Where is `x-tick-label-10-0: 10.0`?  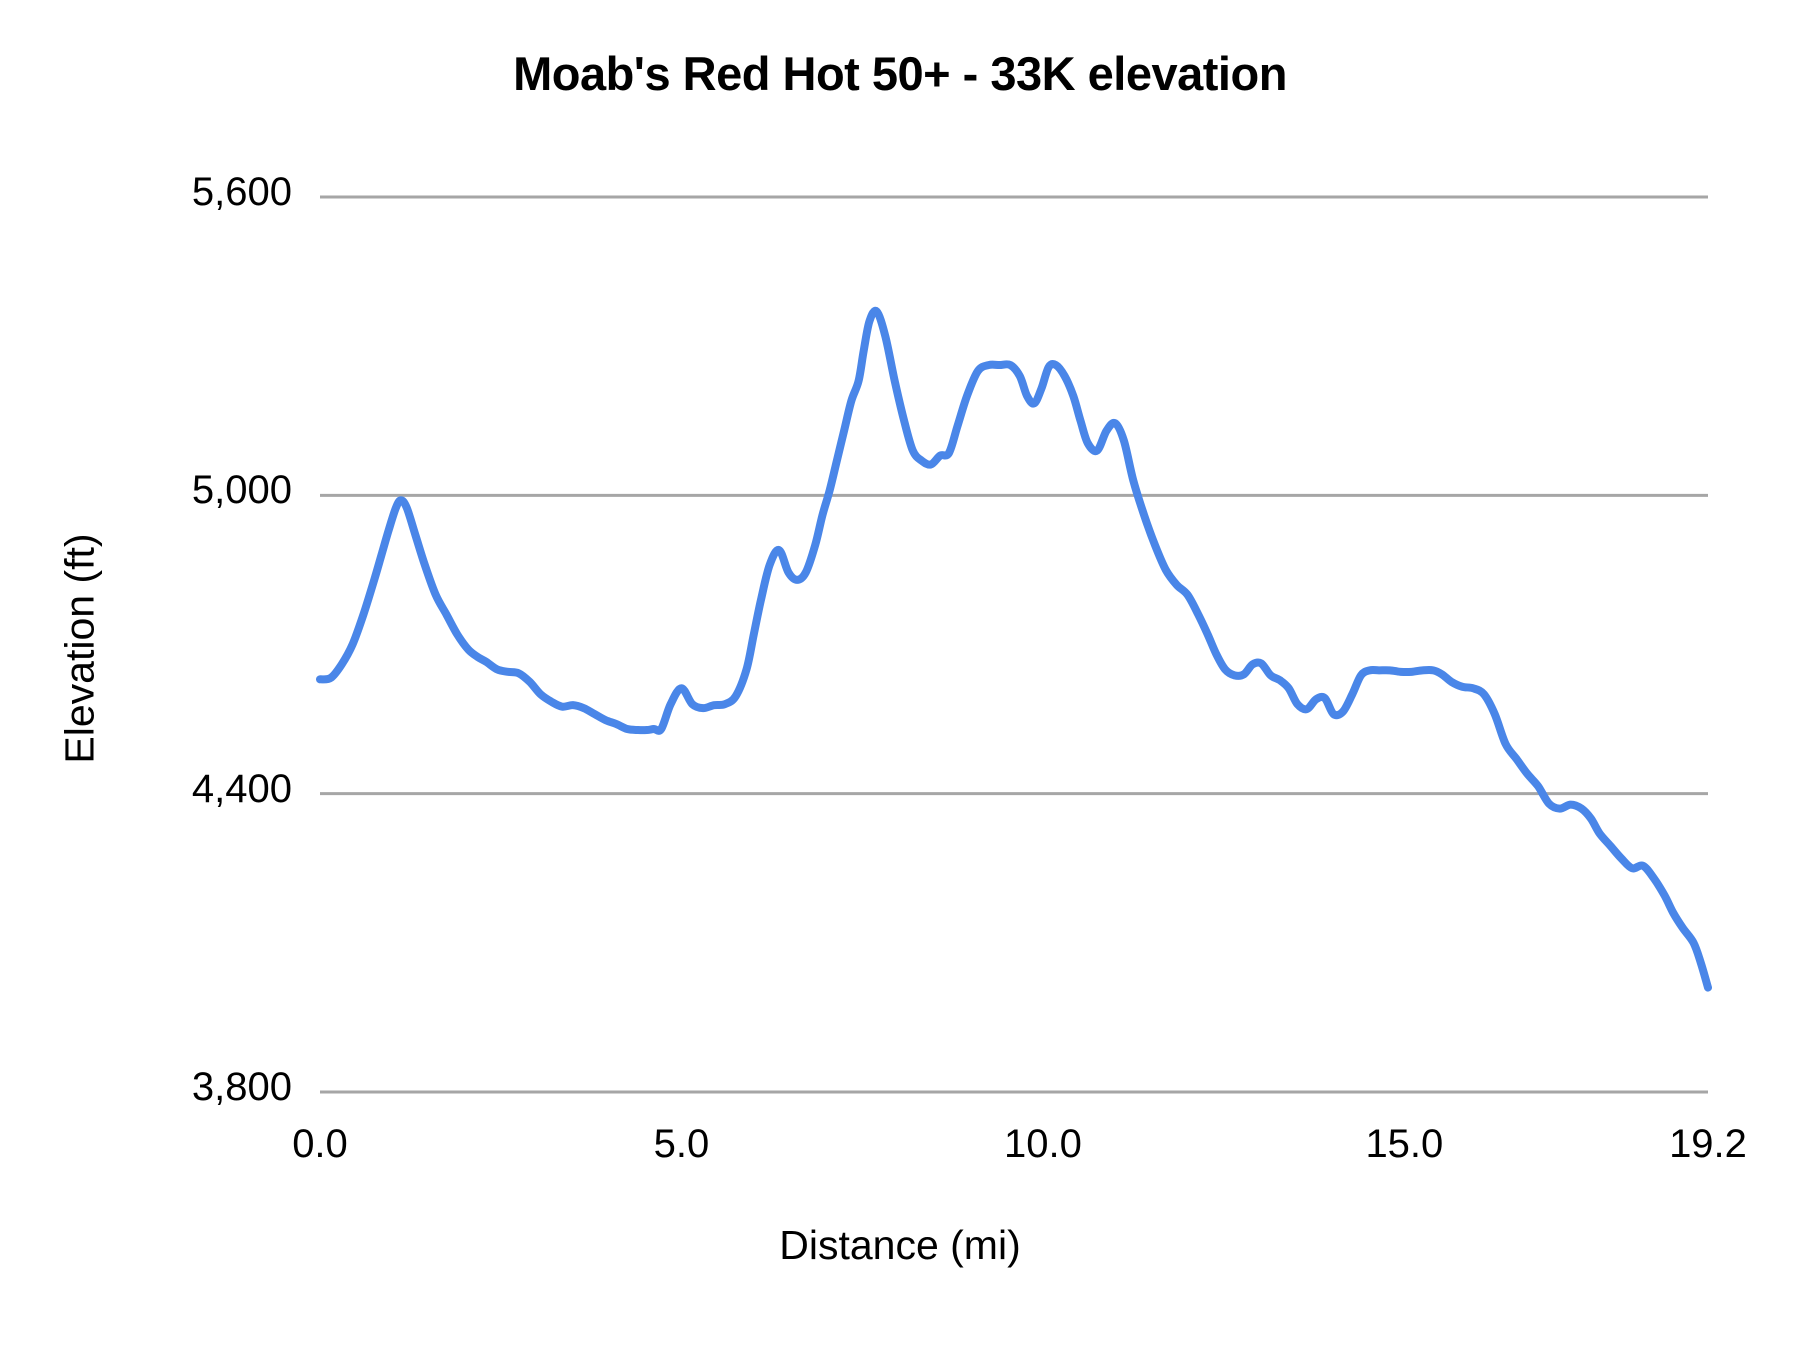 x-tick-label-10-0: 10.0 is located at coordinates (1042, 1144).